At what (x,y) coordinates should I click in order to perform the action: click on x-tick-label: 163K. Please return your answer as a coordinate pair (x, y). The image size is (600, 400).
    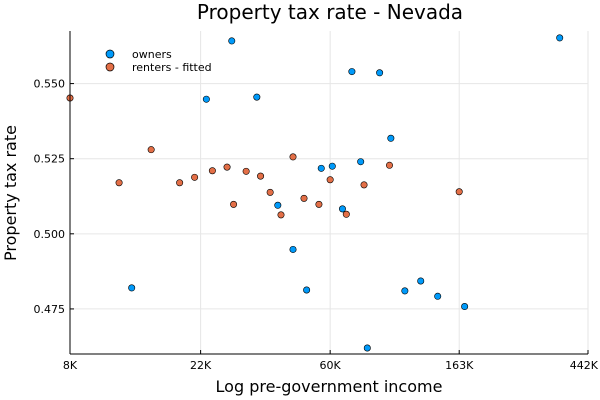
    Looking at the image, I should click on (459, 365).